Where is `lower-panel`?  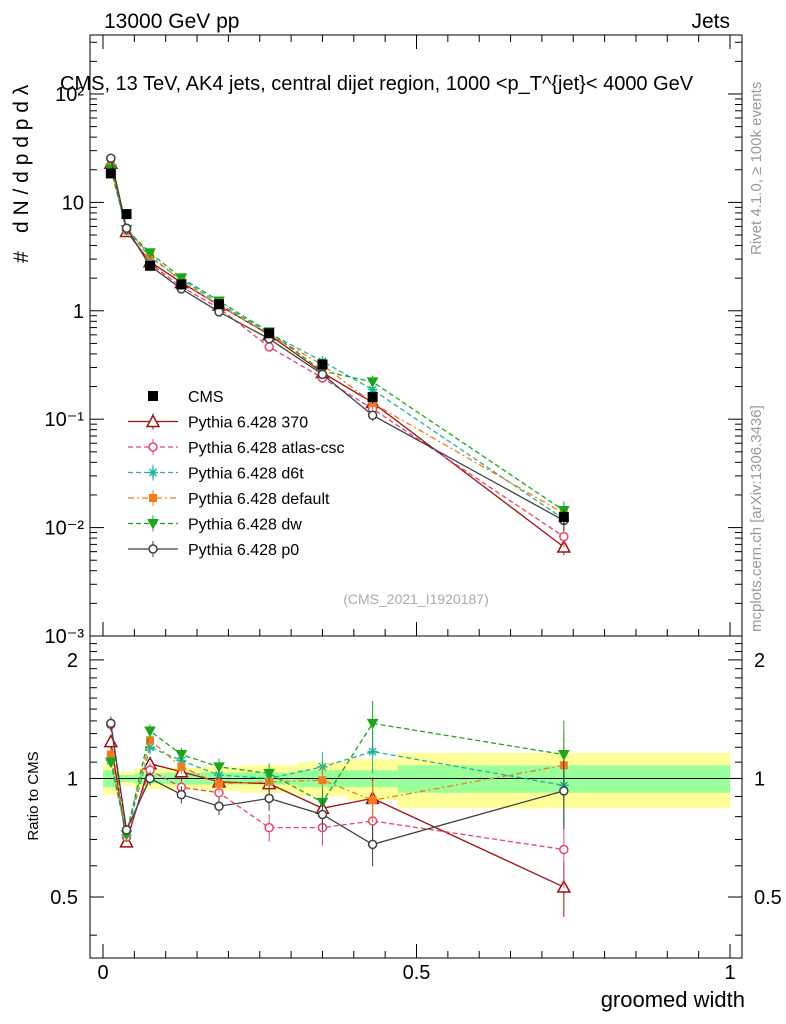
lower-panel is located at coordinates (416, 781).